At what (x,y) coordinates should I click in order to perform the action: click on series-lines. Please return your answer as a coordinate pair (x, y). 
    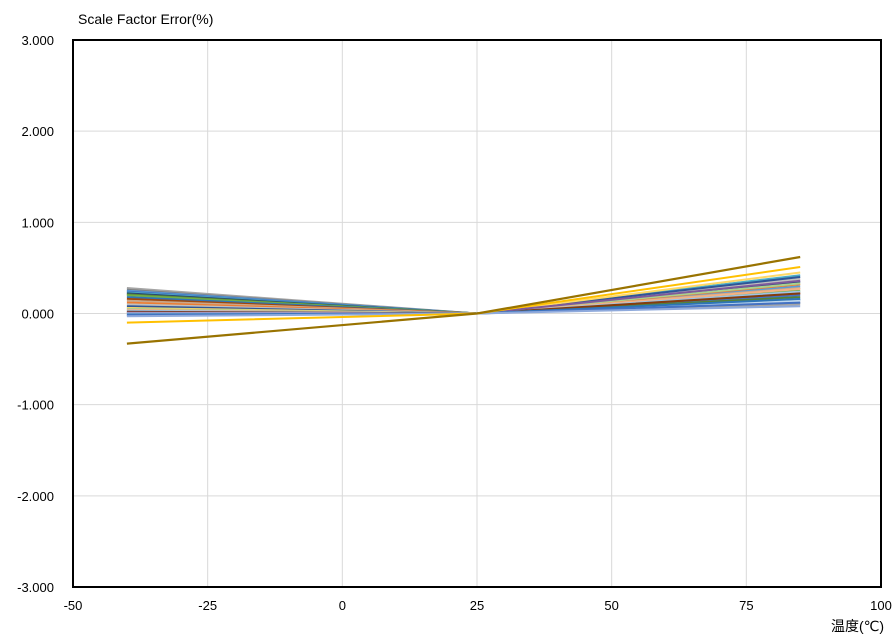
    Looking at the image, I should click on (463, 300).